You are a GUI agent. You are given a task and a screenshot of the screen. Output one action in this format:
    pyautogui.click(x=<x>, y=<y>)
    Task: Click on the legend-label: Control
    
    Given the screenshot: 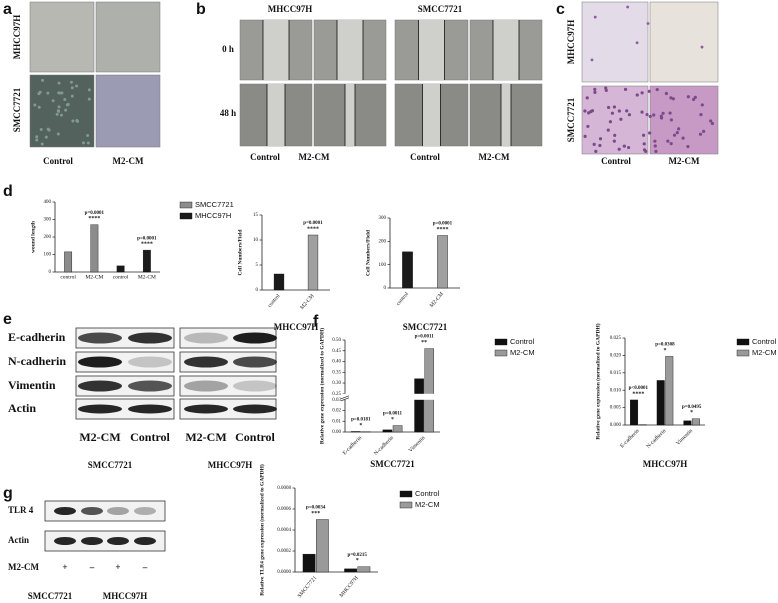 What is the action you would take?
    pyautogui.click(x=522, y=341)
    